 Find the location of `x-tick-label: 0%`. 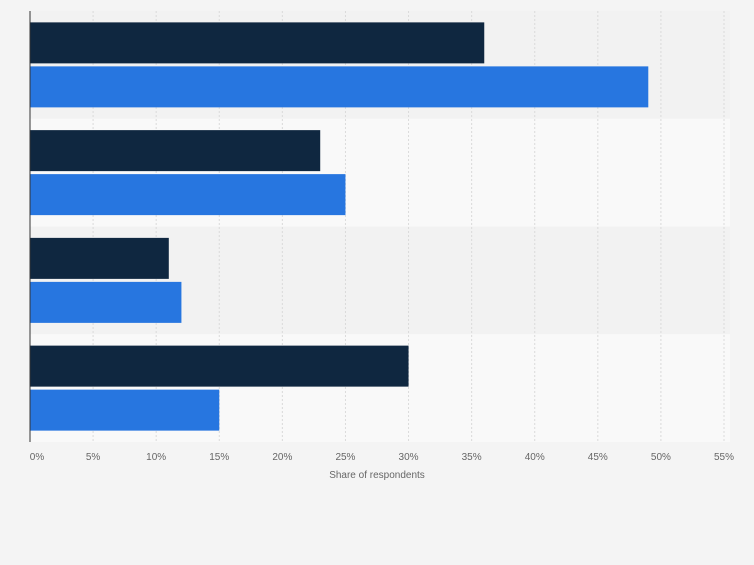

x-tick-label: 0% is located at coordinates (37, 457).